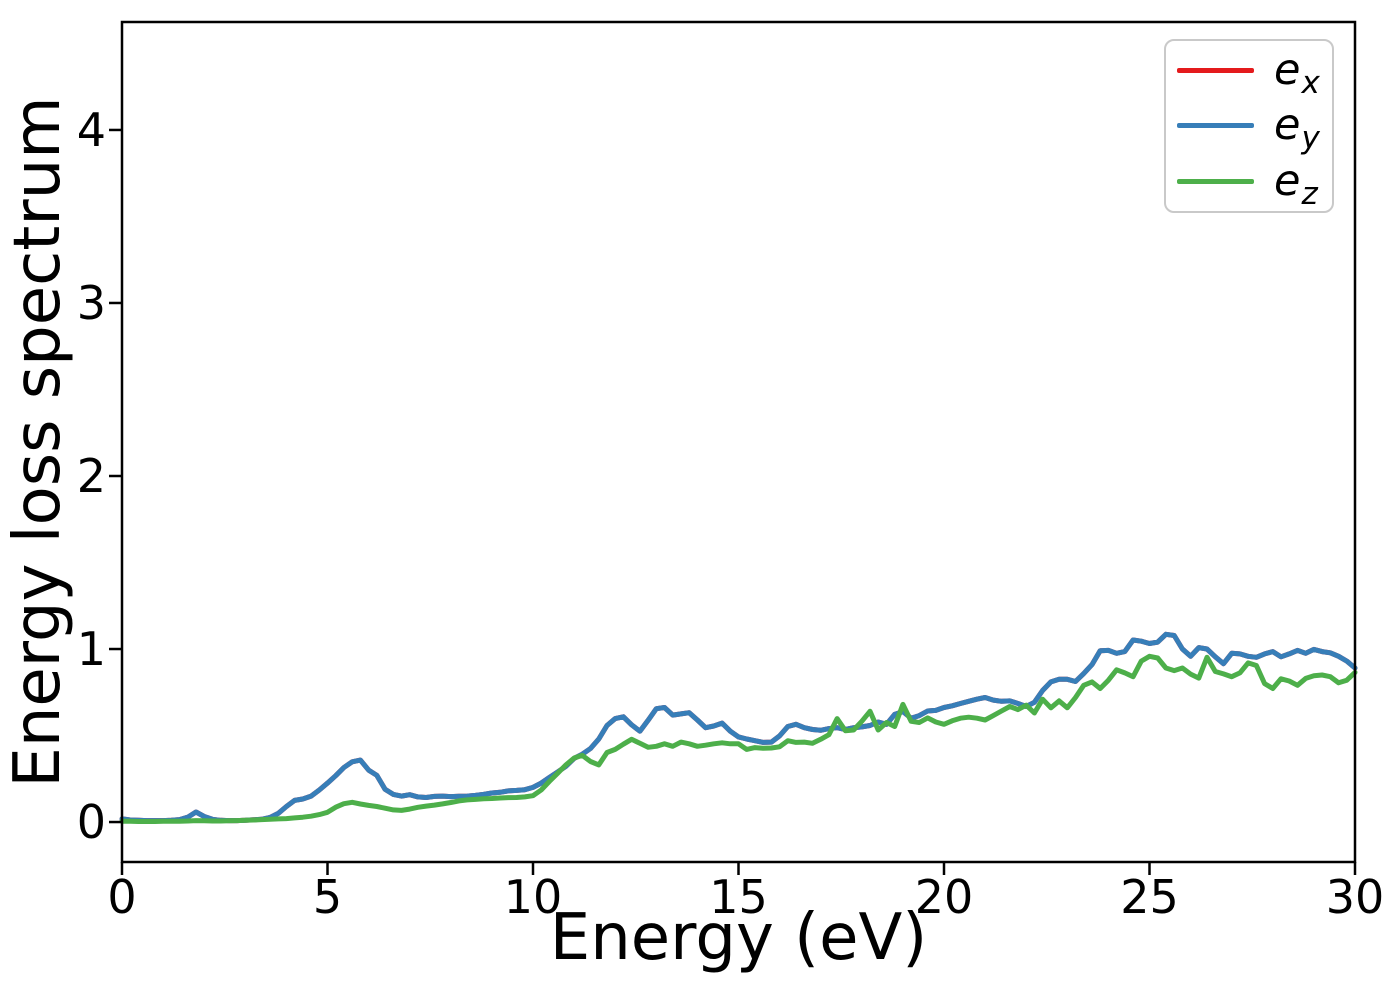 Image resolution: width=1400 pixels, height=1000 pixels. I want to click on legend-label-ez: ez, so click(1296, 183).